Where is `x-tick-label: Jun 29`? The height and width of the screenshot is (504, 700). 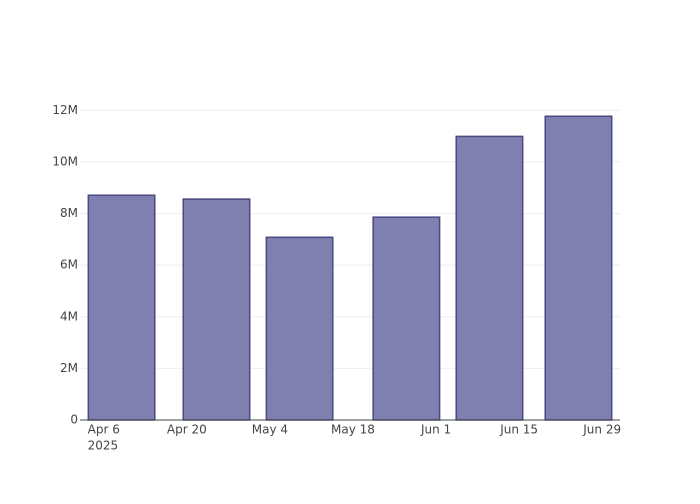 x-tick-label: Jun 29 is located at coordinates (601, 430).